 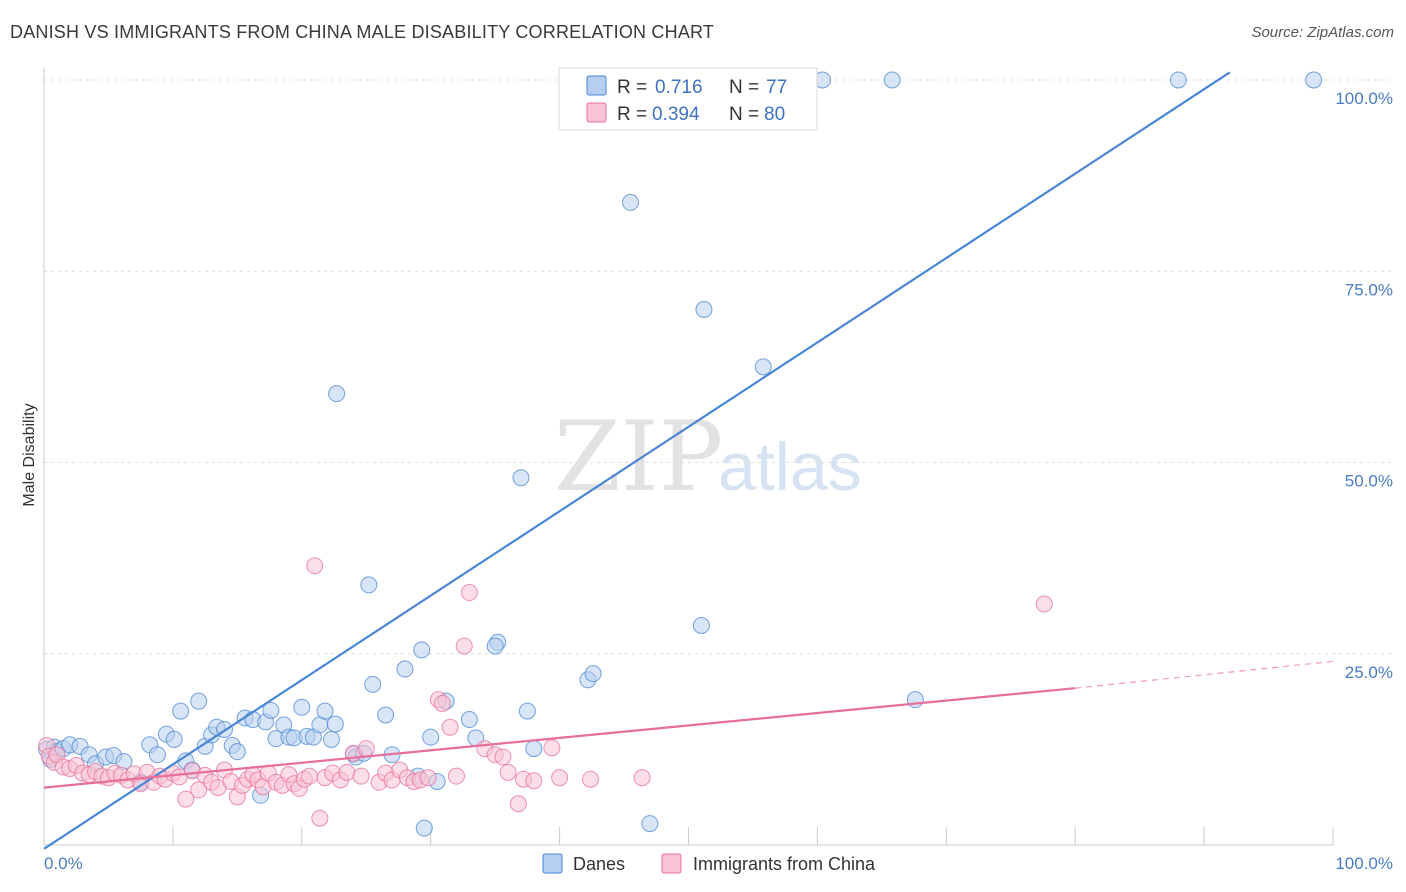 I want to click on watermark: ZIP atlas, so click(x=708, y=457).